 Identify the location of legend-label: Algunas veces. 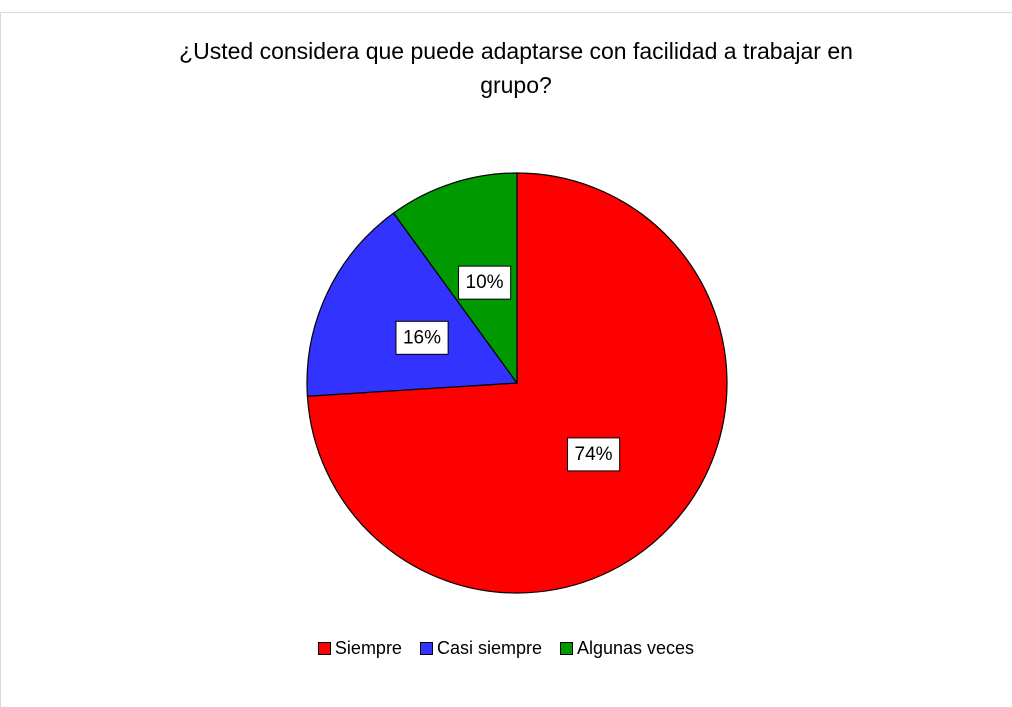
(635, 648).